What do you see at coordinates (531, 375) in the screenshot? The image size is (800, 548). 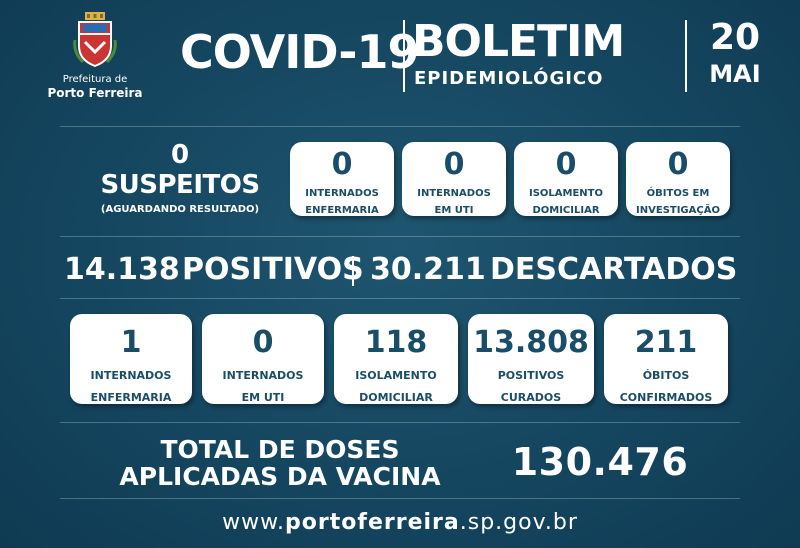 I see `card-label: POSITIVOS` at bounding box center [531, 375].